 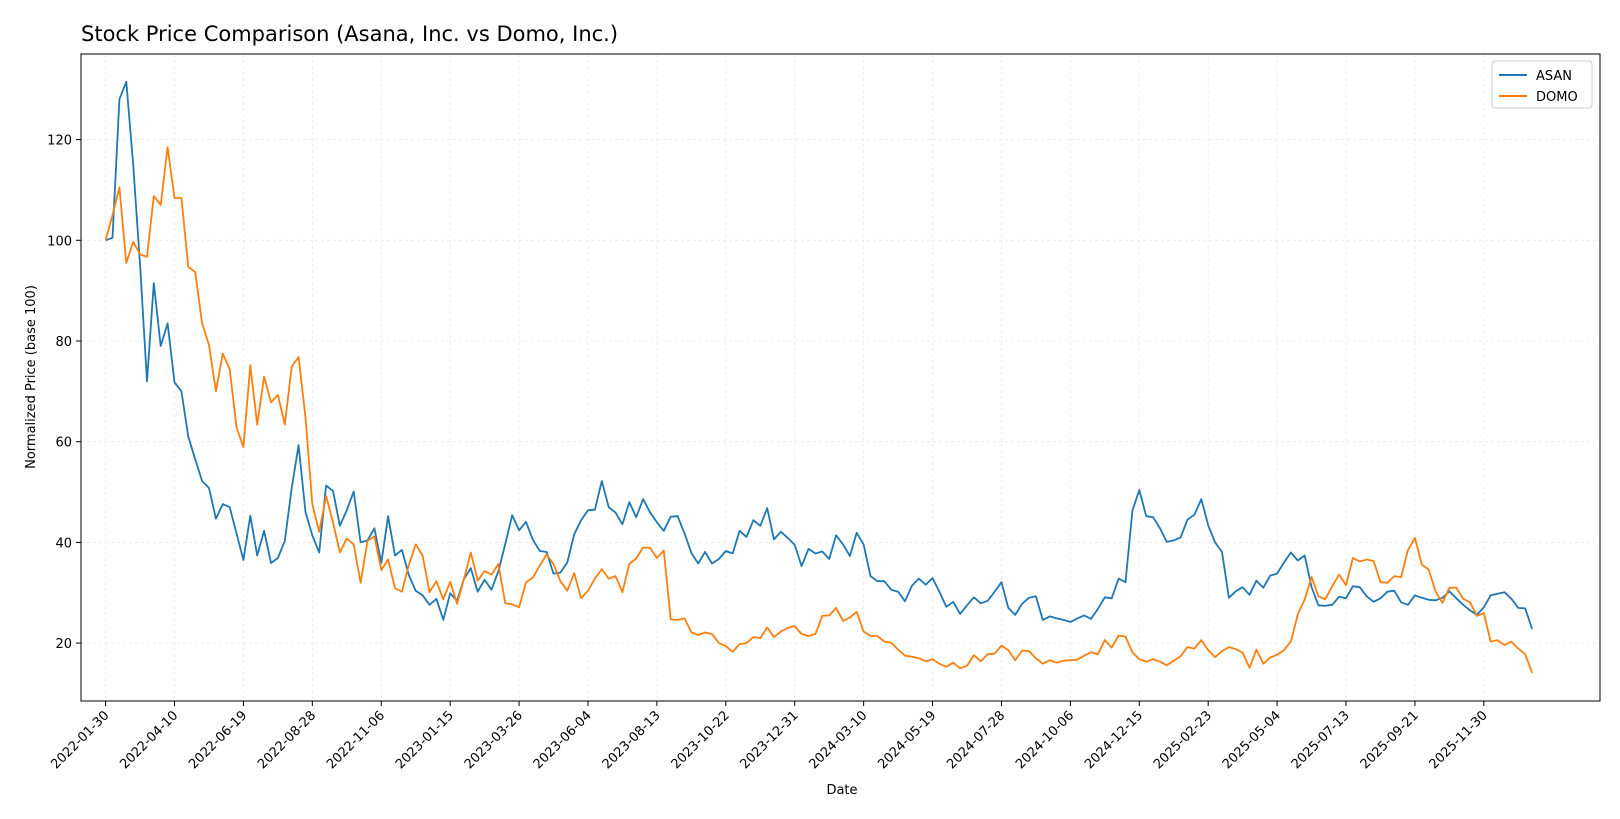 I want to click on legend-label-domo: DOMO, so click(x=1557, y=97).